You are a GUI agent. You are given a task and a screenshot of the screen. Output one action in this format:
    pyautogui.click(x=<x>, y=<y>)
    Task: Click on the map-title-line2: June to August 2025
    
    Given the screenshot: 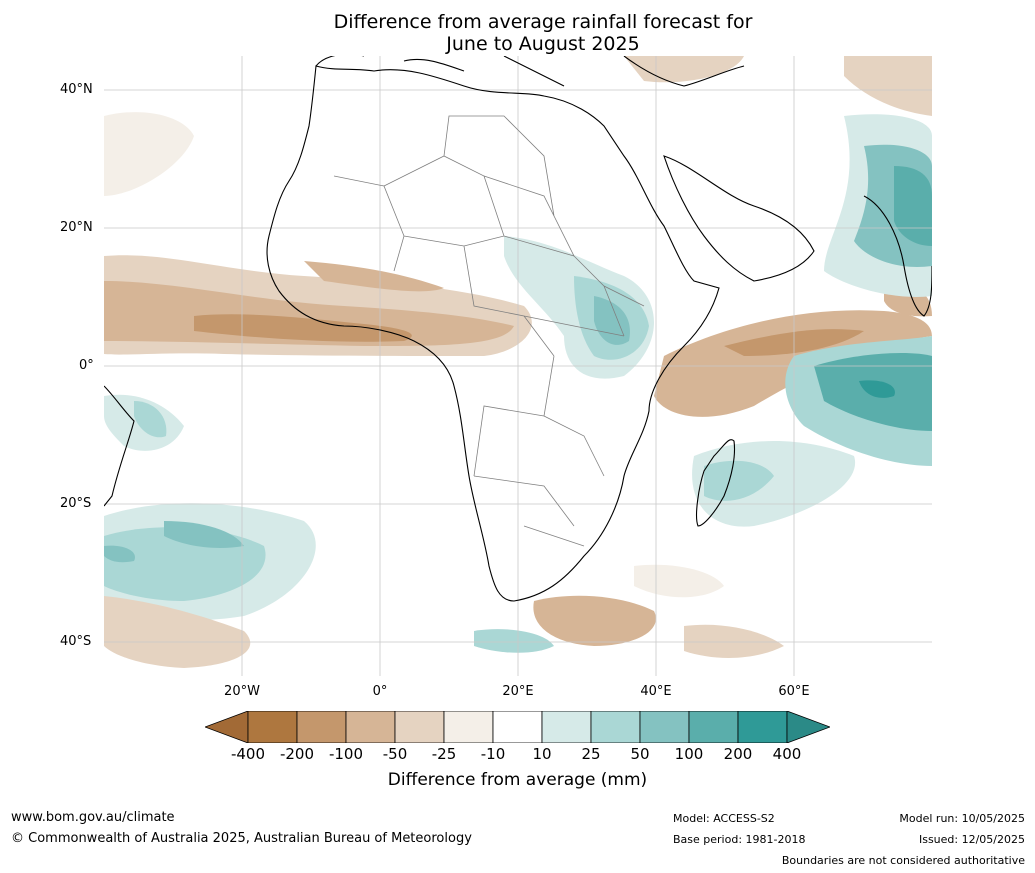 What is the action you would take?
    pyautogui.click(x=543, y=44)
    